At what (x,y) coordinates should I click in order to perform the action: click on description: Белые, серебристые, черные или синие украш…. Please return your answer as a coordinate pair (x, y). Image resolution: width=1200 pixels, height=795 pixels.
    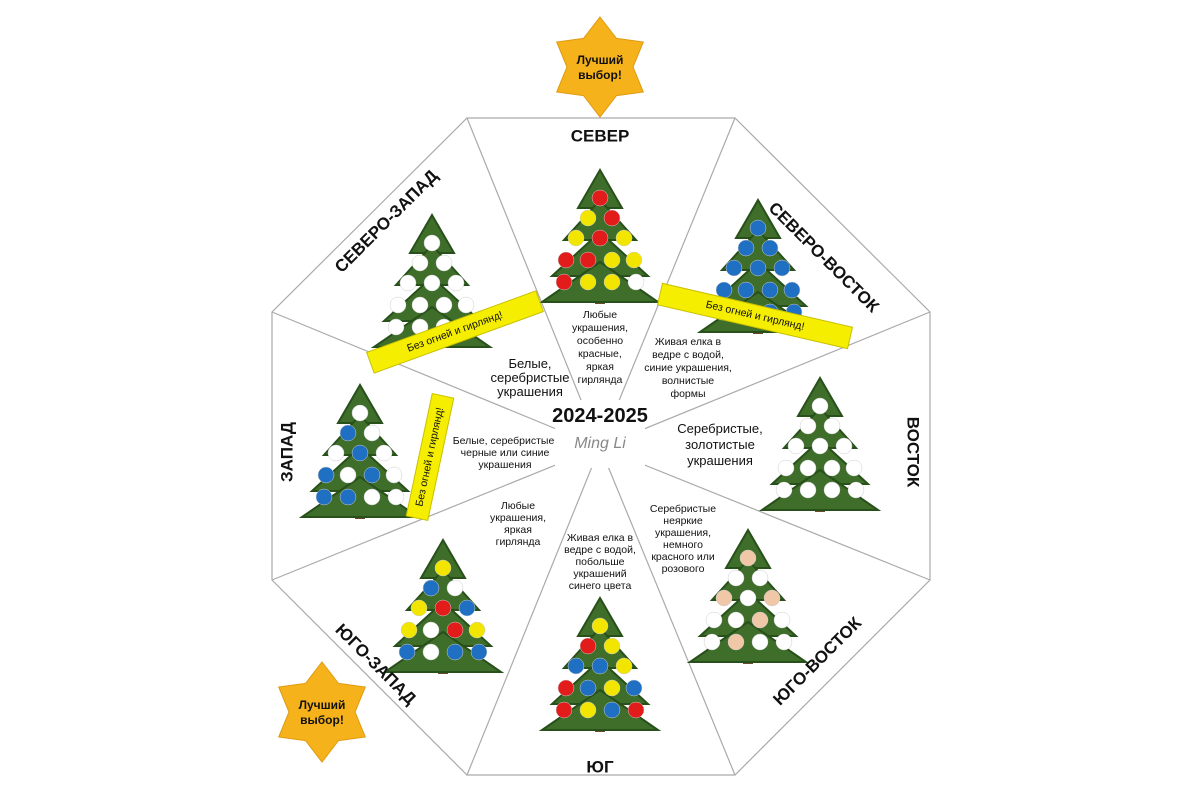
    Looking at the image, I should click on (505, 453).